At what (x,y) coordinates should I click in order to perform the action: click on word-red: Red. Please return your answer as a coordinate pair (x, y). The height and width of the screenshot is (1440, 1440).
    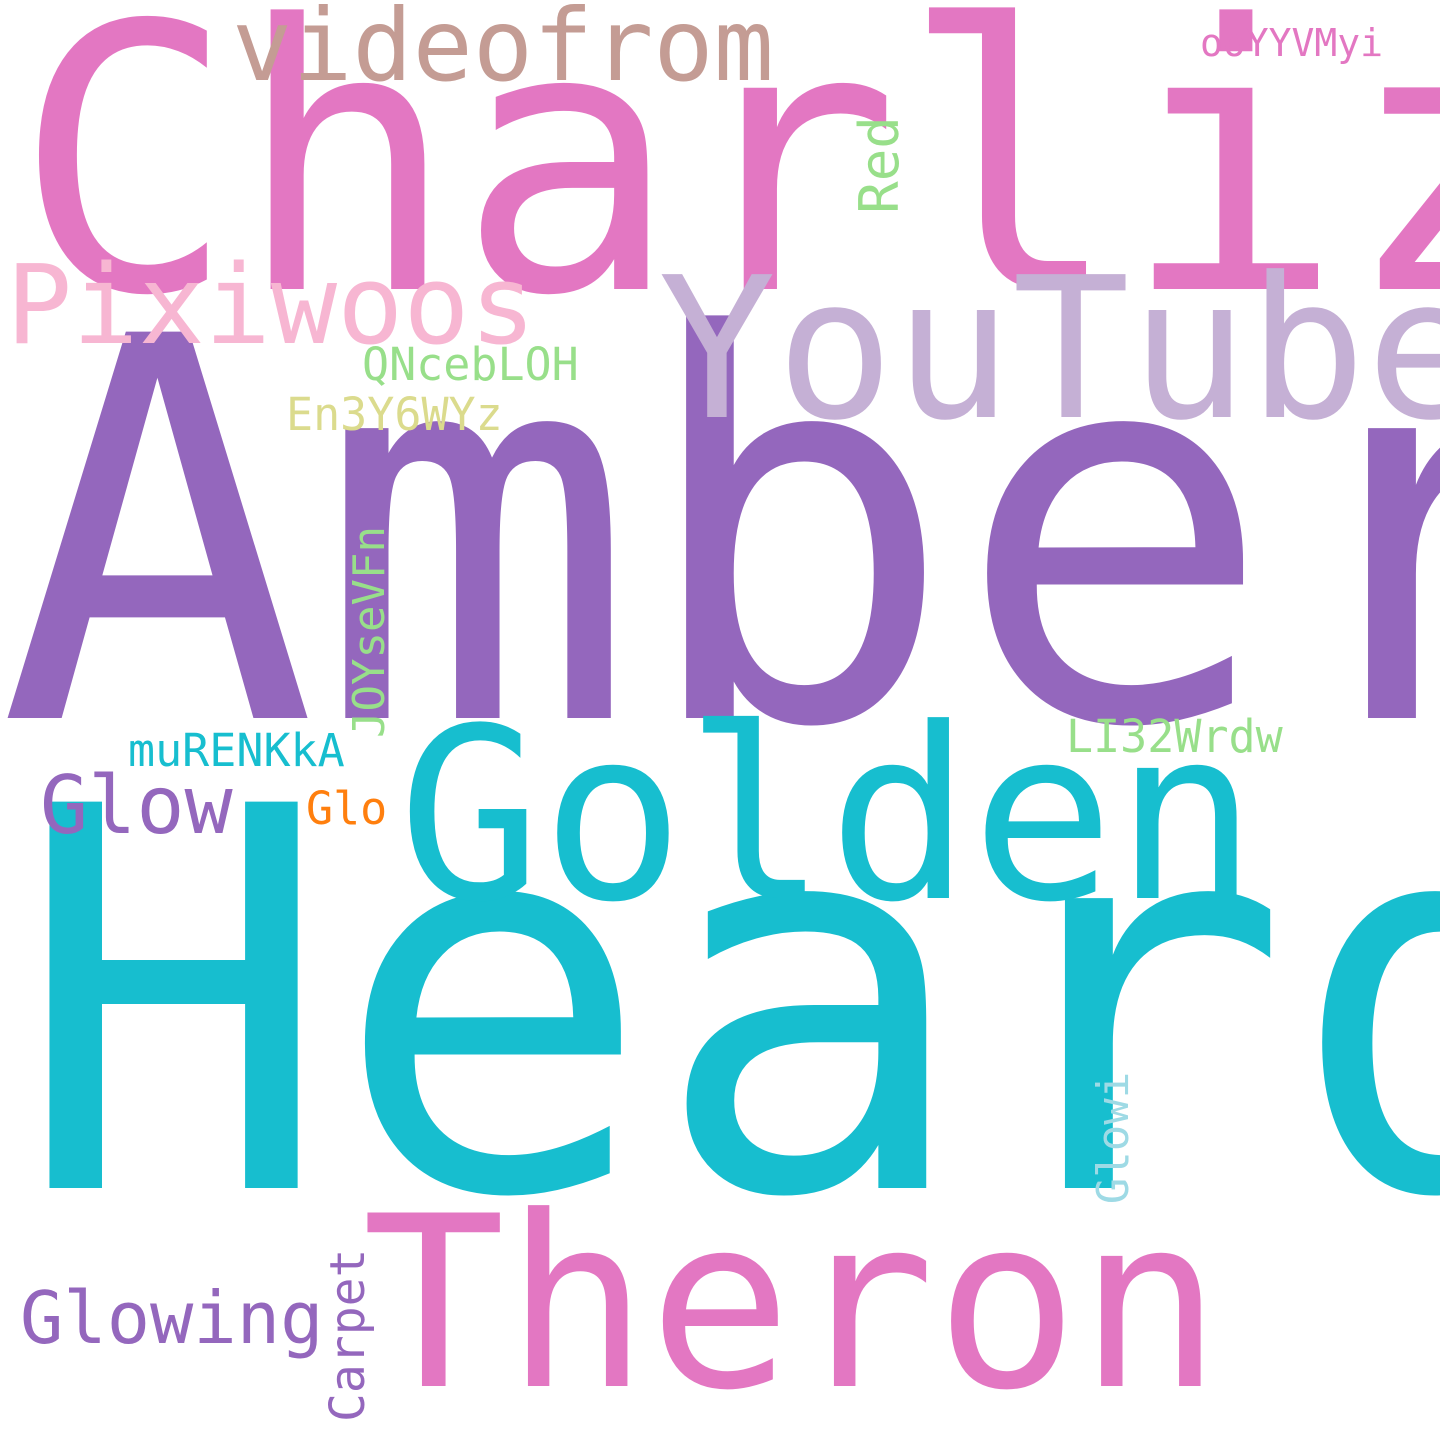
    Looking at the image, I should click on (879, 165).